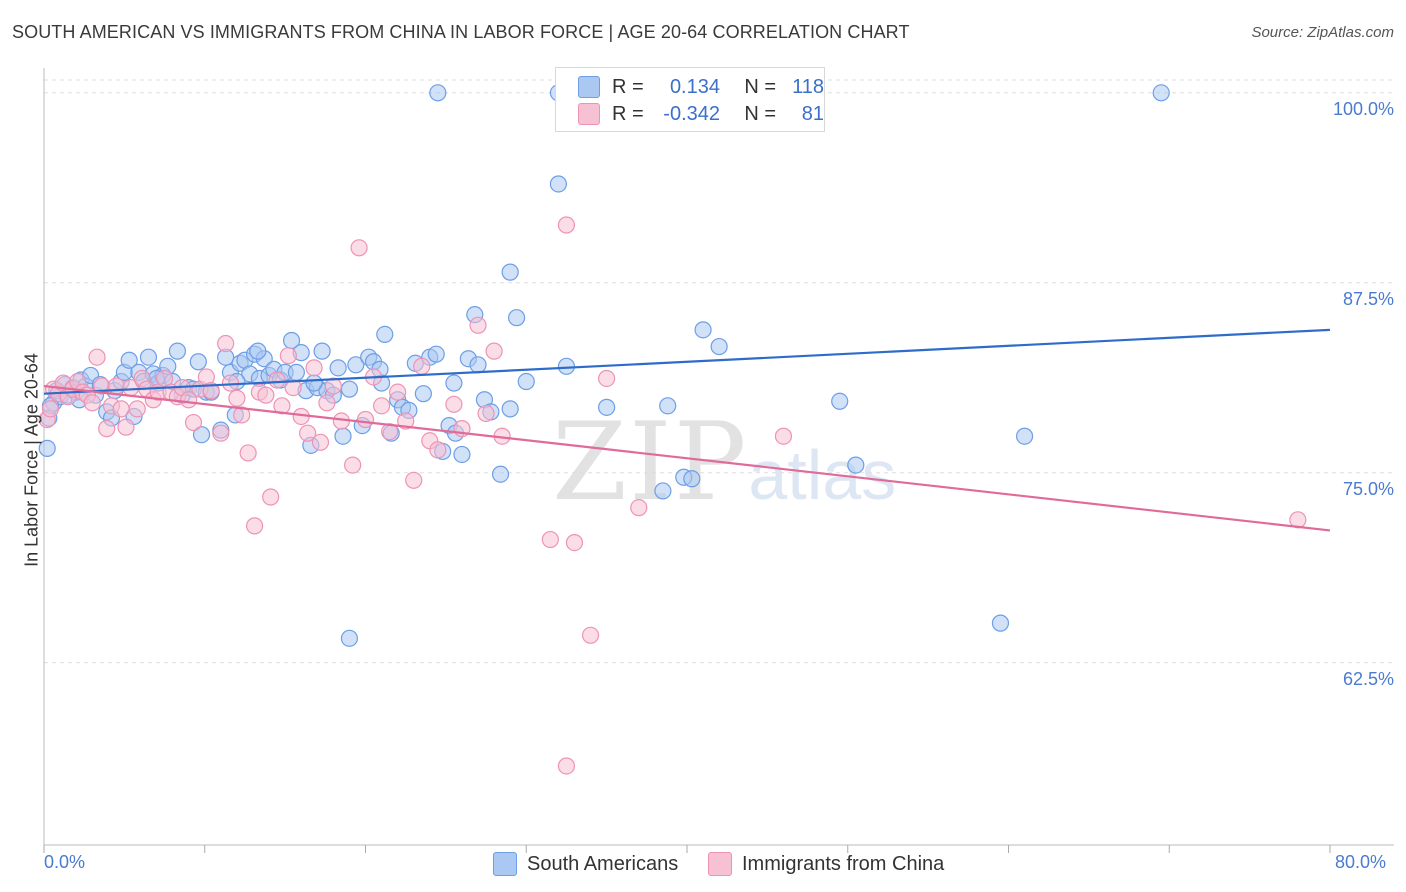  I want to click on watermark-atlas: atlas, so click(822, 475).